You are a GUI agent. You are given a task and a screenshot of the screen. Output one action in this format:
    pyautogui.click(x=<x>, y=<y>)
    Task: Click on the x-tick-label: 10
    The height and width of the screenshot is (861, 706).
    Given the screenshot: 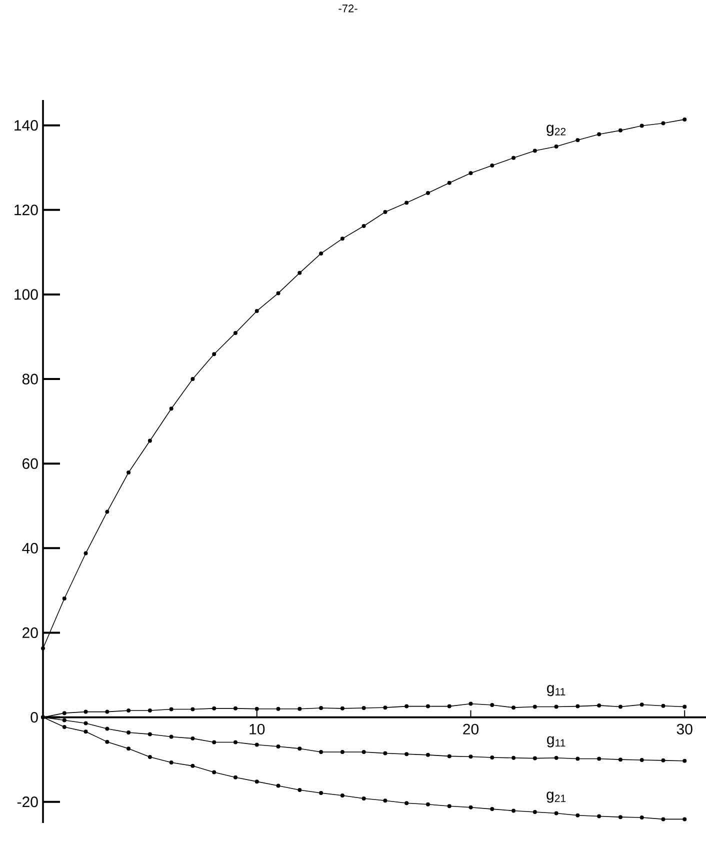 What is the action you would take?
    pyautogui.click(x=257, y=729)
    